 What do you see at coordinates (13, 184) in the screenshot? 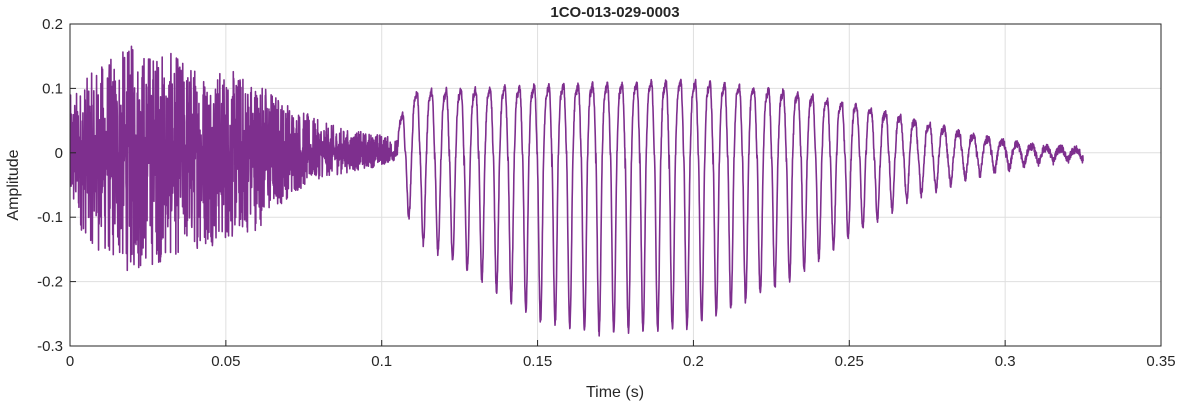
I see `y-axis-label: Amplitude` at bounding box center [13, 184].